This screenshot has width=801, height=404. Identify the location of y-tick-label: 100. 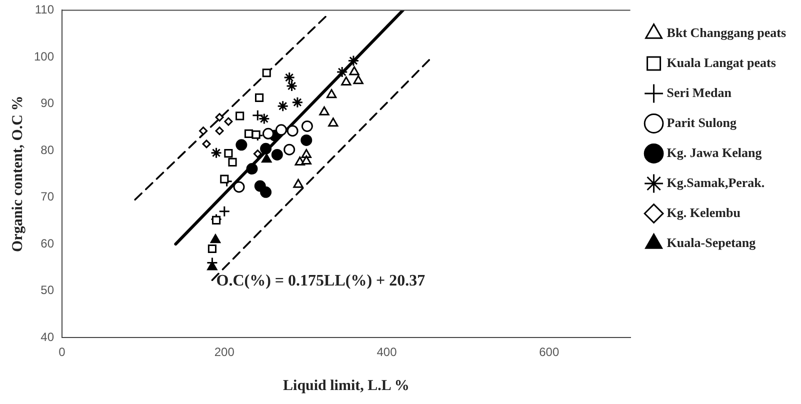
(44, 56).